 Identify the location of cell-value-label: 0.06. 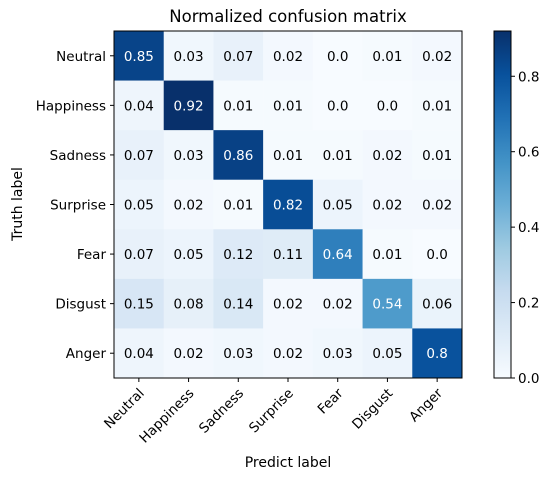
(437, 305).